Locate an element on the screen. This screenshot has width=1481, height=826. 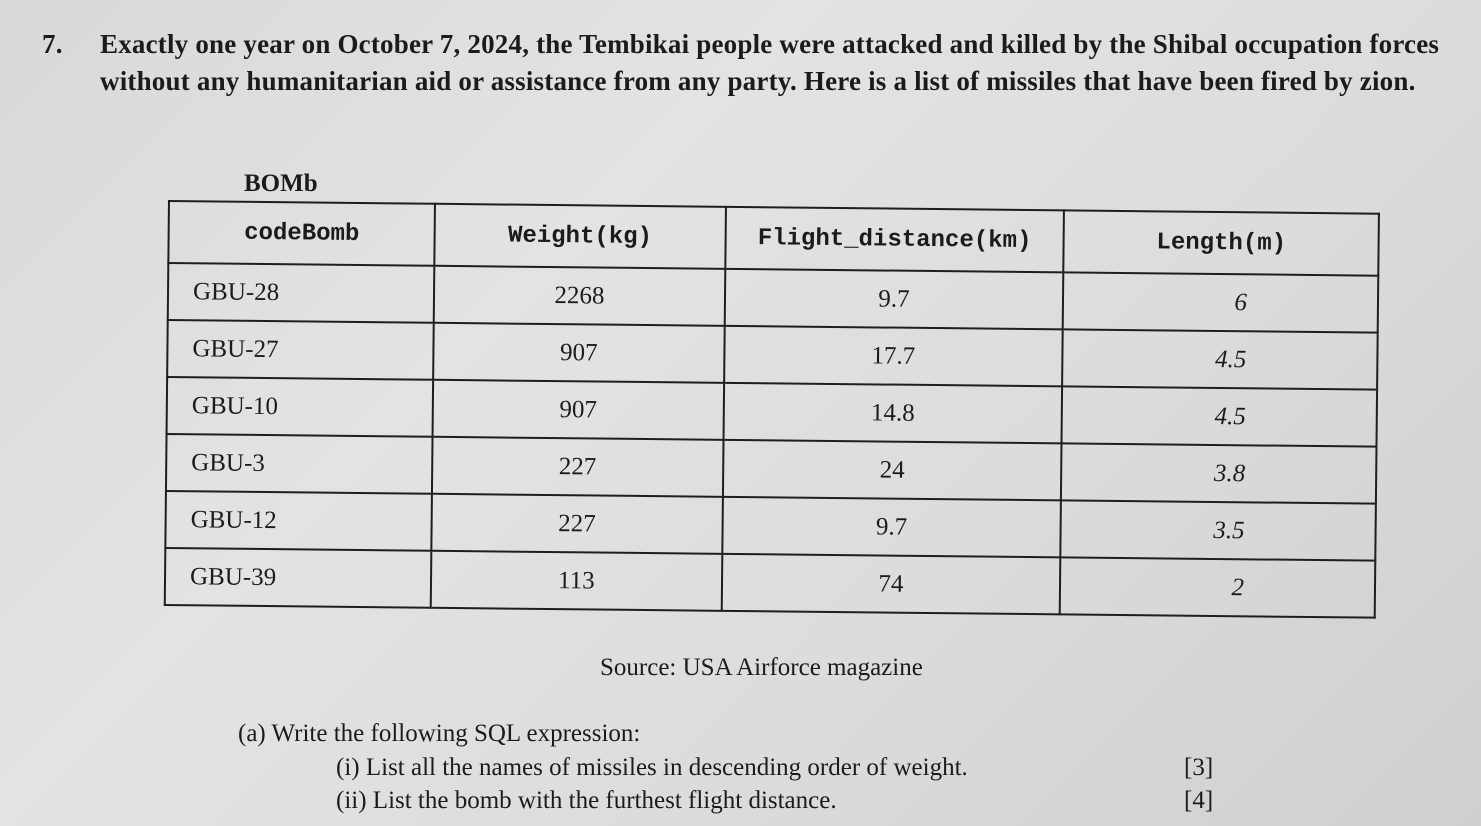
cell-length: 6 is located at coordinates (1221, 302).